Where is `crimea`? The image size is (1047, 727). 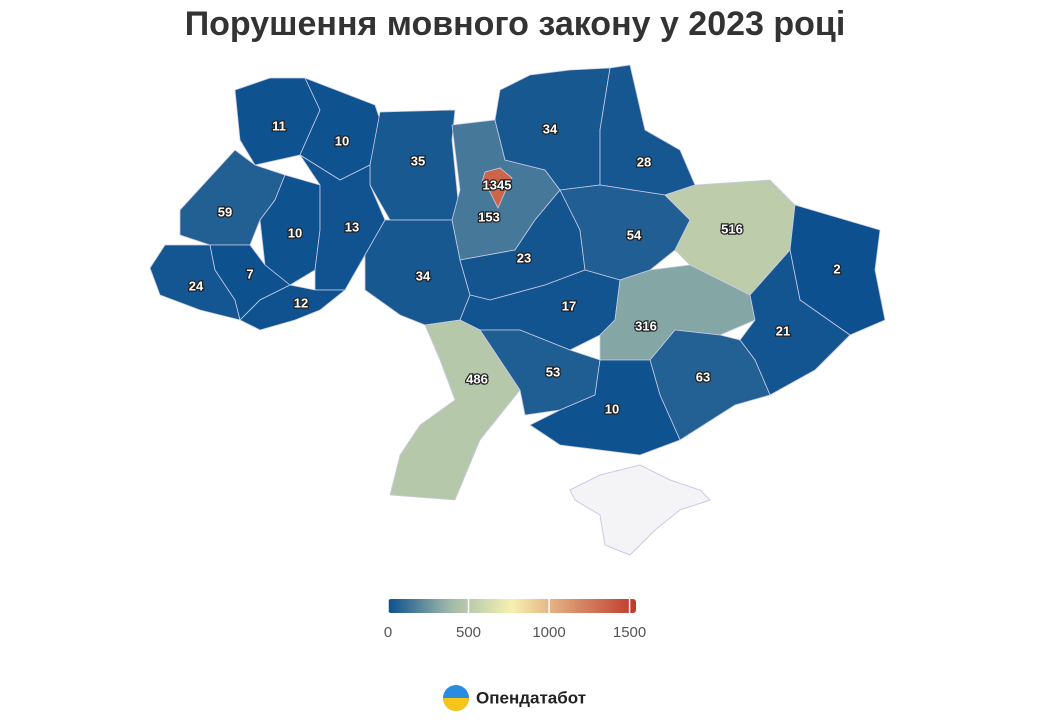 crimea is located at coordinates (640, 510).